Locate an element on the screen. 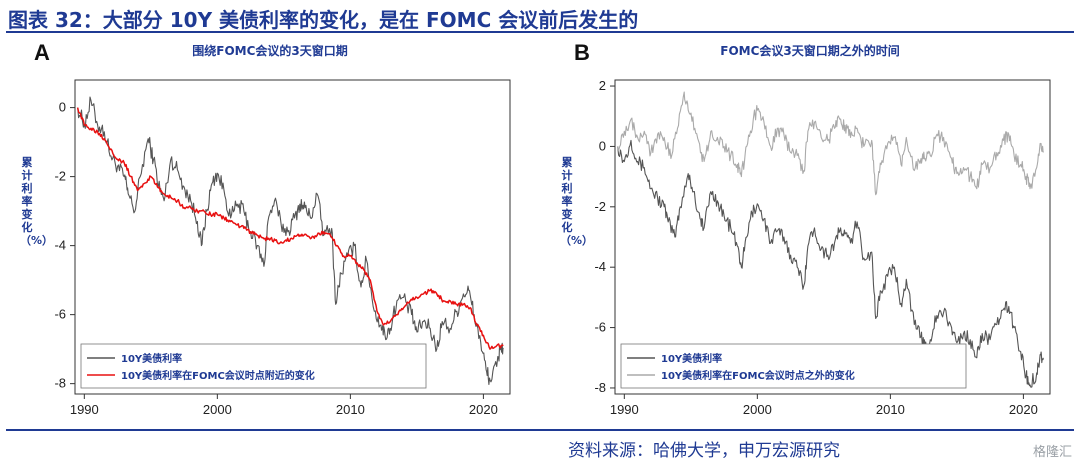 The image size is (1080, 466). footer-rule is located at coordinates (540, 430).